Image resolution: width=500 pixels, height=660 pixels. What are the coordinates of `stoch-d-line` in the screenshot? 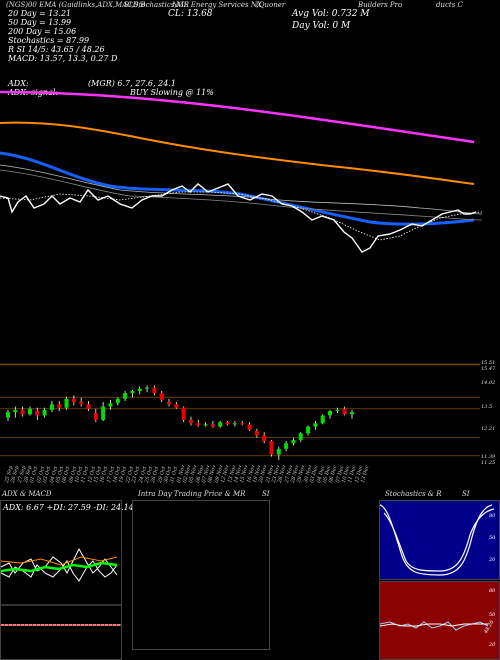 It's located at (439, 540).